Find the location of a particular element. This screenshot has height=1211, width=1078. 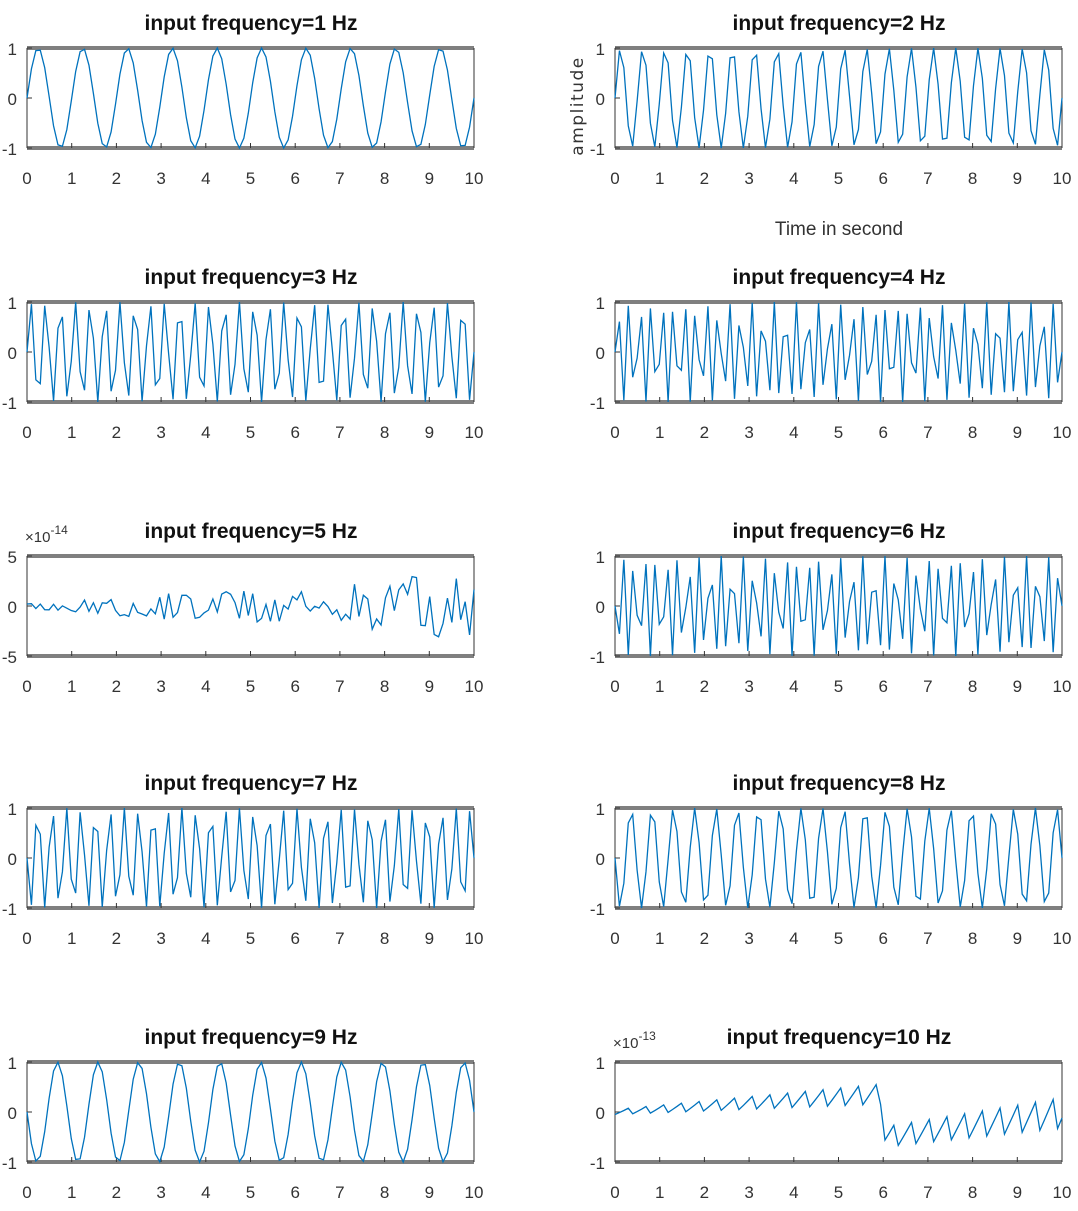

subplot-title: input frequency=3 Hz is located at coordinates (251, 277).